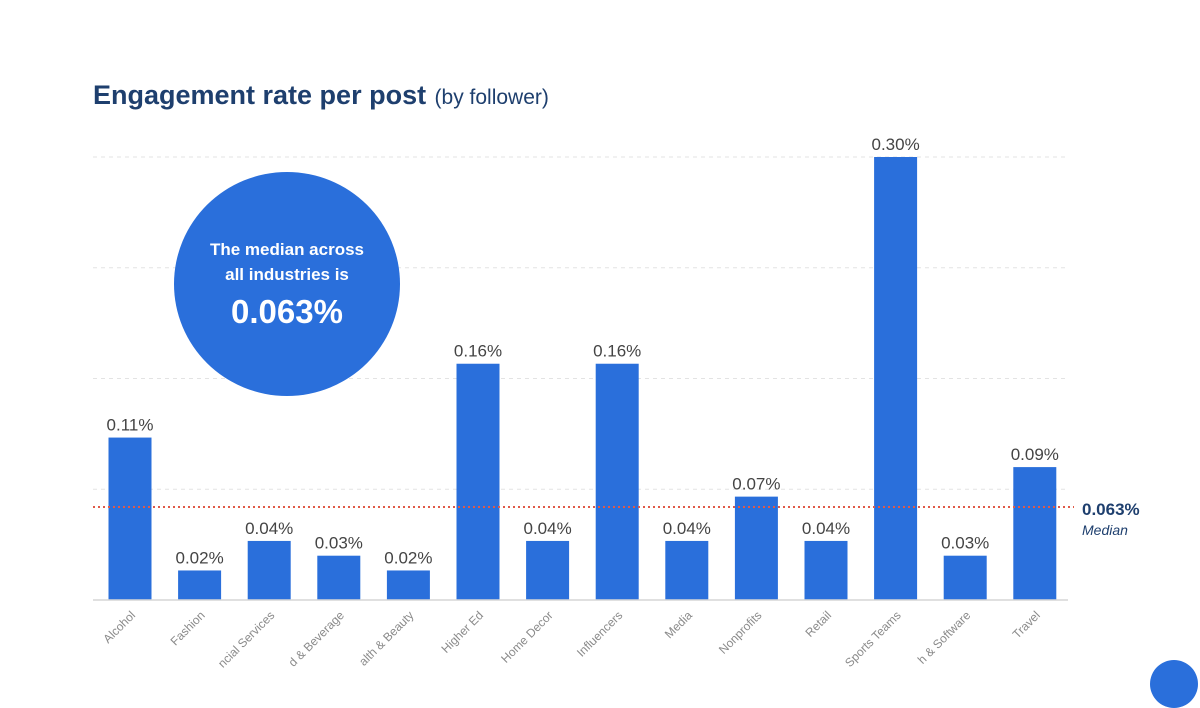 Image resolution: width=1200 pixels, height=708 pixels. Describe the element at coordinates (1111, 509) in the screenshot. I see `median-value-label: 0.063%` at that location.